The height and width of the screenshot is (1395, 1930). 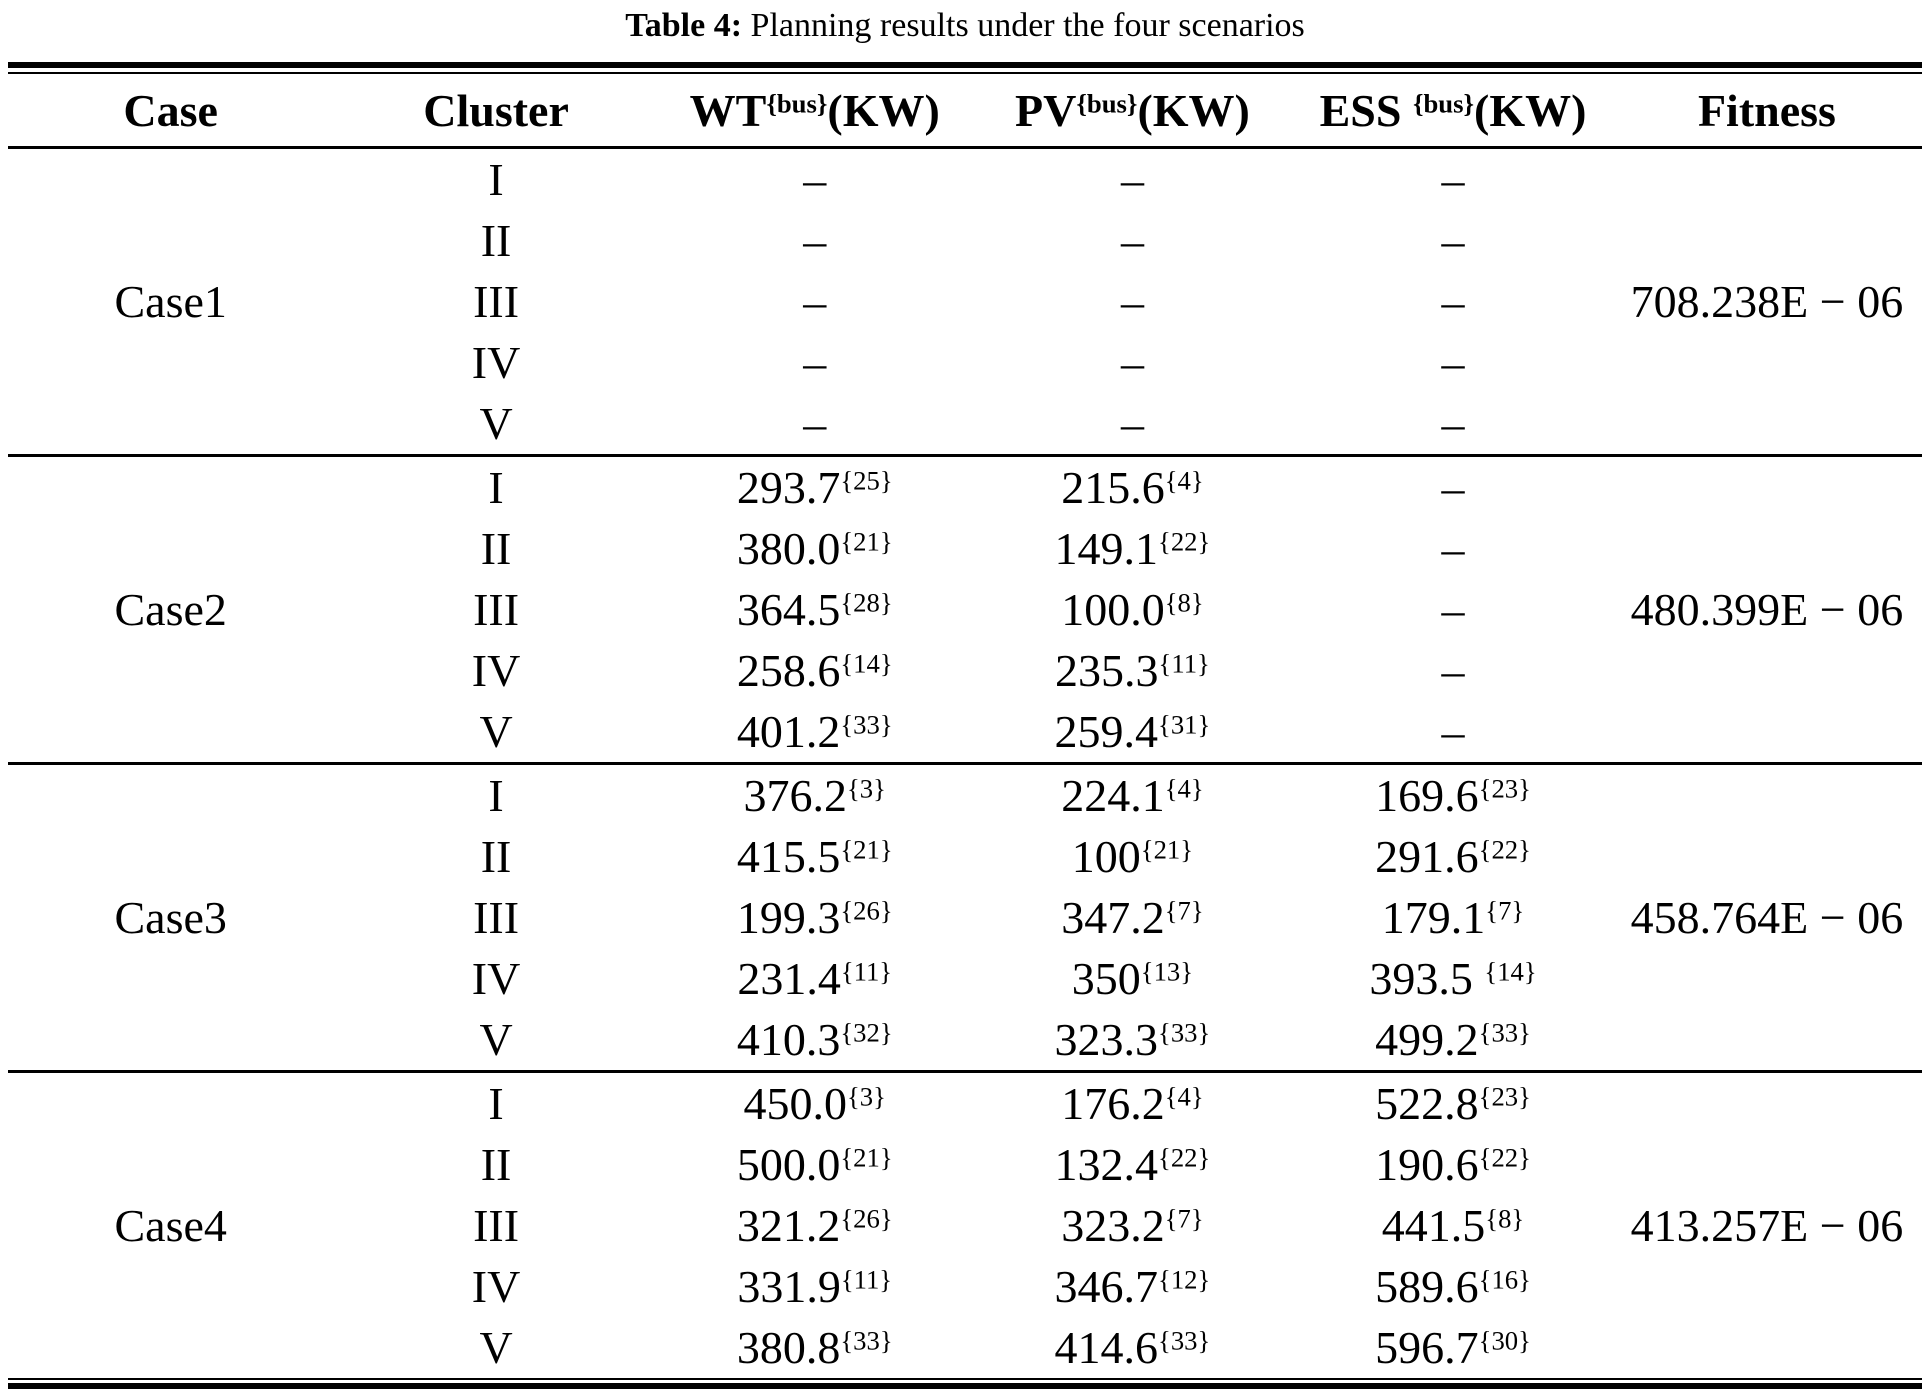 I want to click on wt-cell: 331.9{11}, so click(x=815, y=1286).